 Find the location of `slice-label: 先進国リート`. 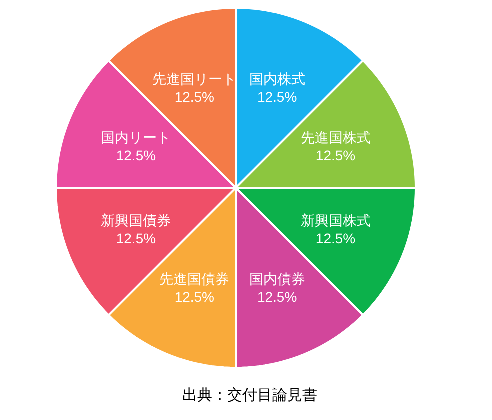

slice-label: 先進国リート is located at coordinates (194, 79).